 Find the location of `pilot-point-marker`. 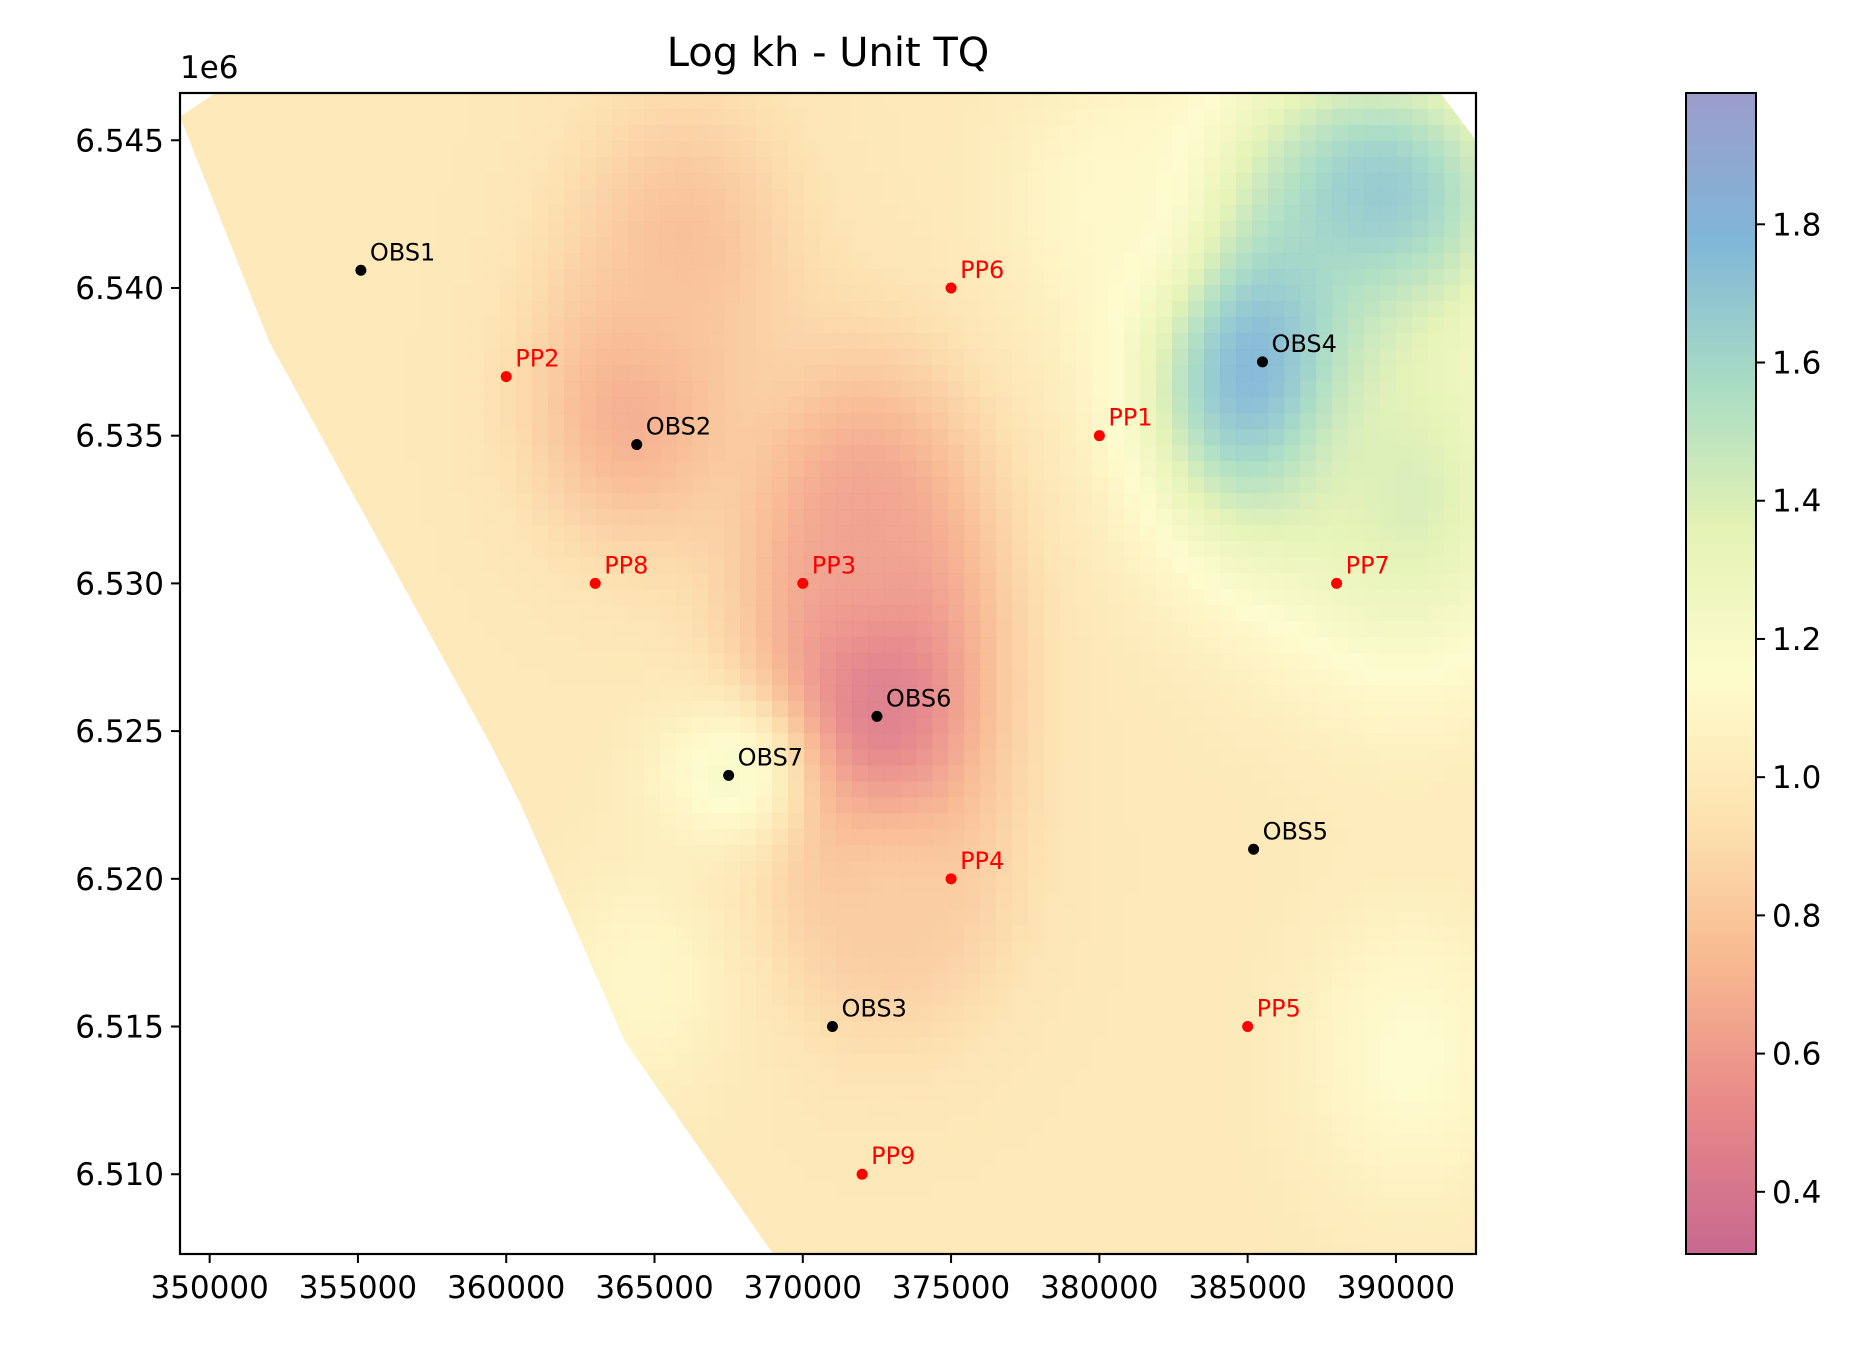

pilot-point-marker is located at coordinates (951, 879).